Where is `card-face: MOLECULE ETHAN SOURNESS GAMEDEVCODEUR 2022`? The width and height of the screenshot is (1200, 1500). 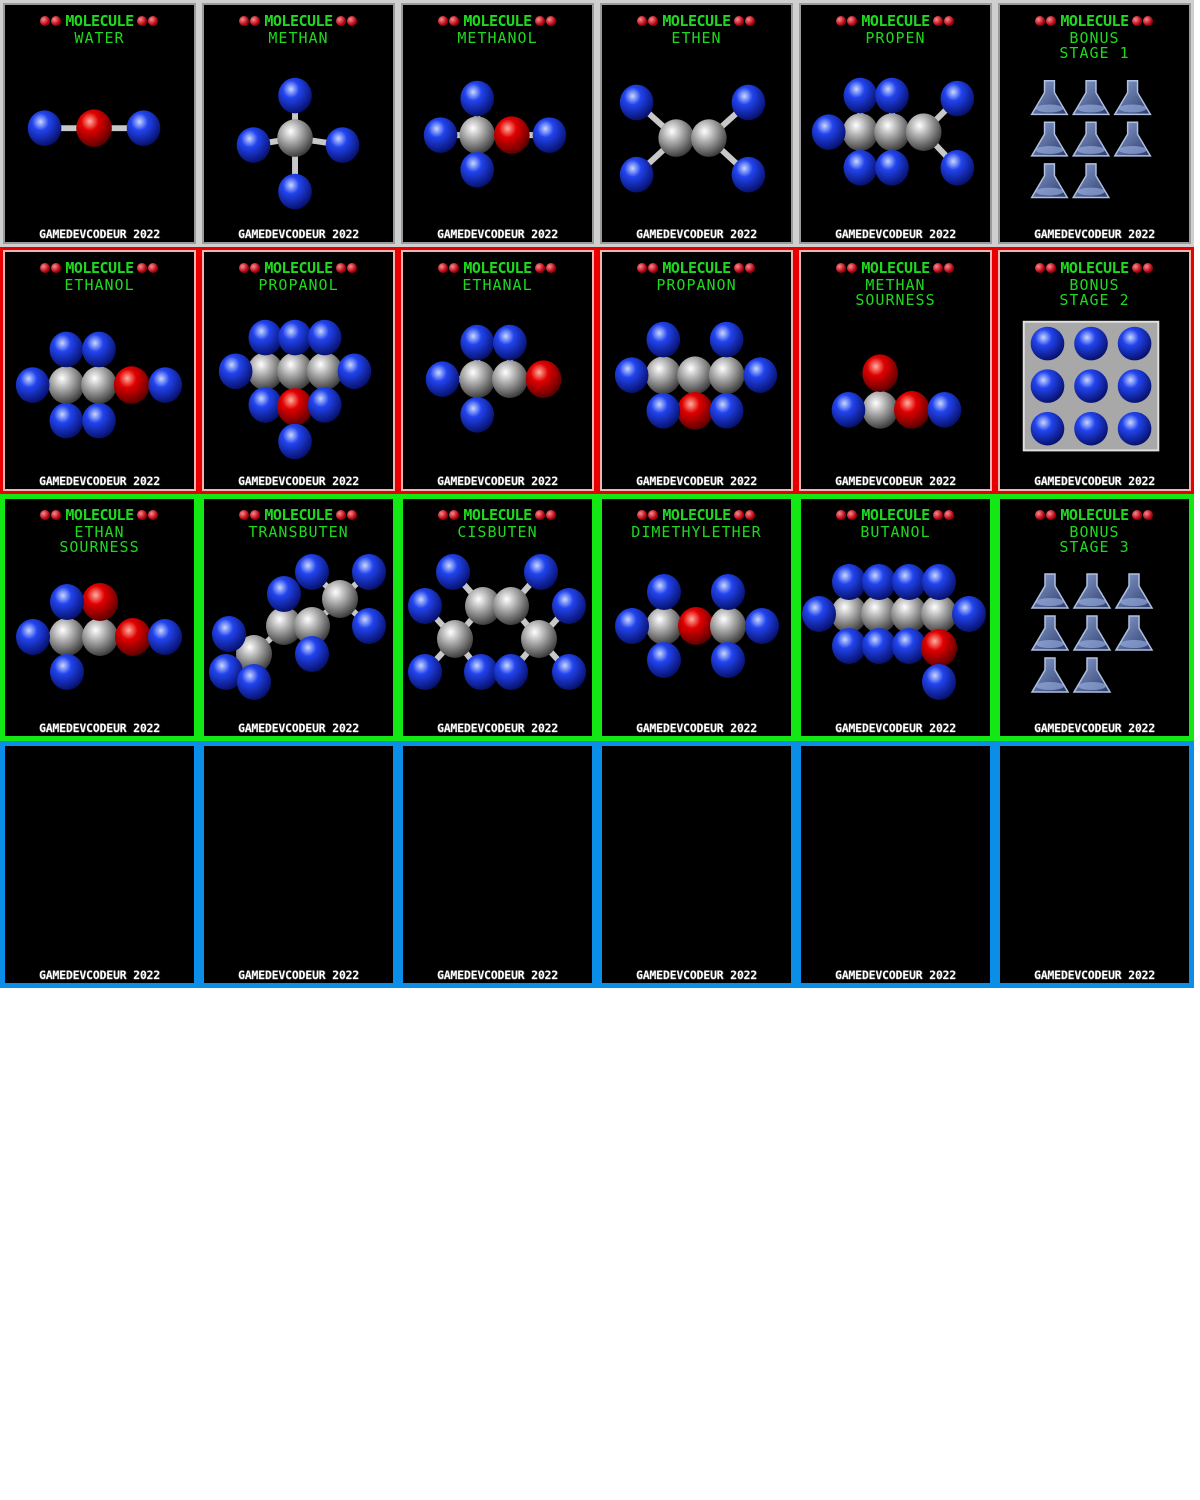 card-face: MOLECULE ETHAN SOURNESS GAMEDEVCODEUR 2022 is located at coordinates (99, 617).